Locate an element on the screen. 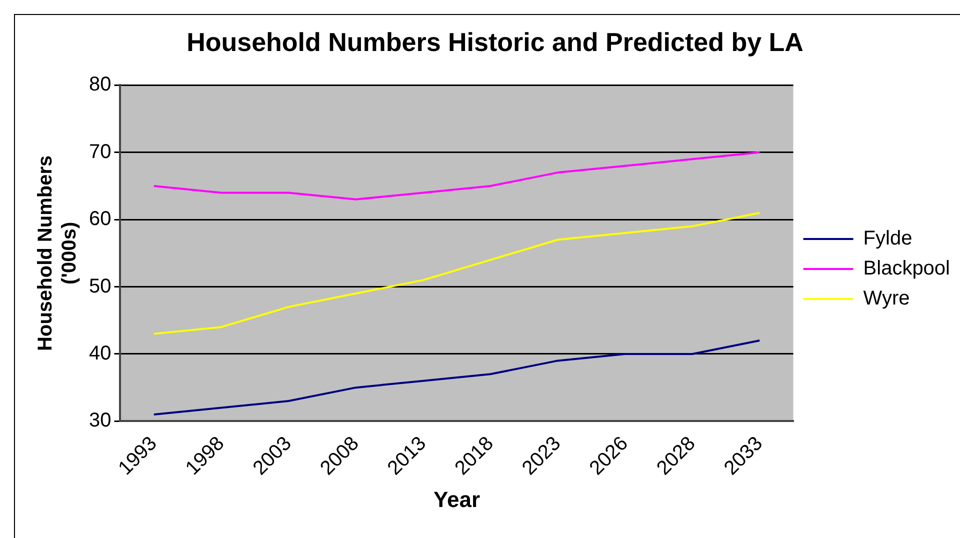  x-axis-title: Year is located at coordinates (457, 499).